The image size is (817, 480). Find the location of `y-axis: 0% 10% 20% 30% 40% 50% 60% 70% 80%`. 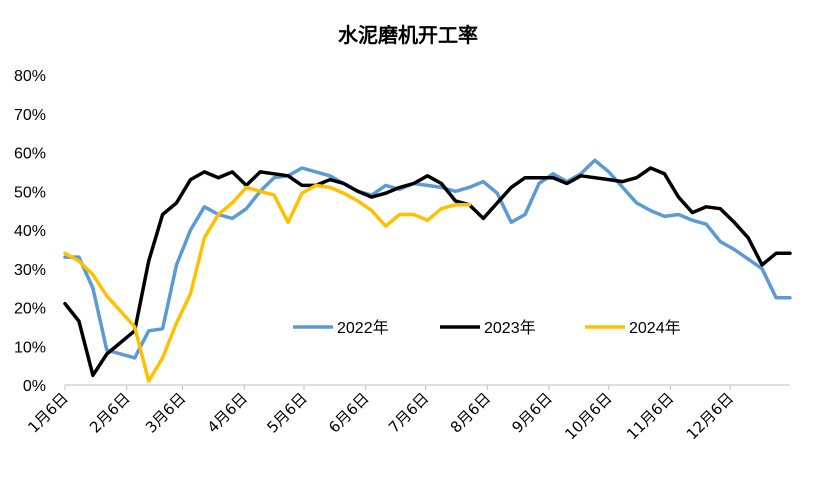

y-axis: 0% 10% 20% 30% 40% 50% 60% 70% 80% is located at coordinates (30, 231).